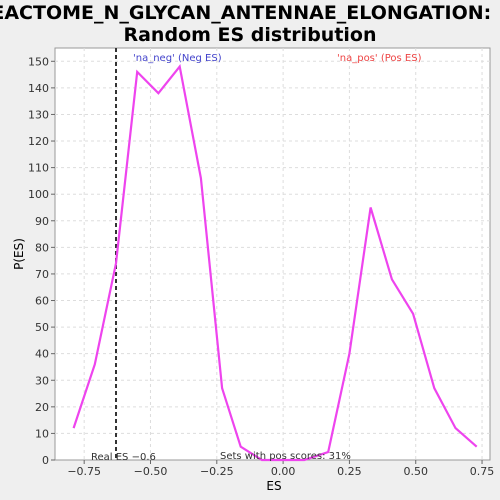  What do you see at coordinates (349, 471) in the screenshot?
I see `x-tick-label: 0.25` at bounding box center [349, 471].